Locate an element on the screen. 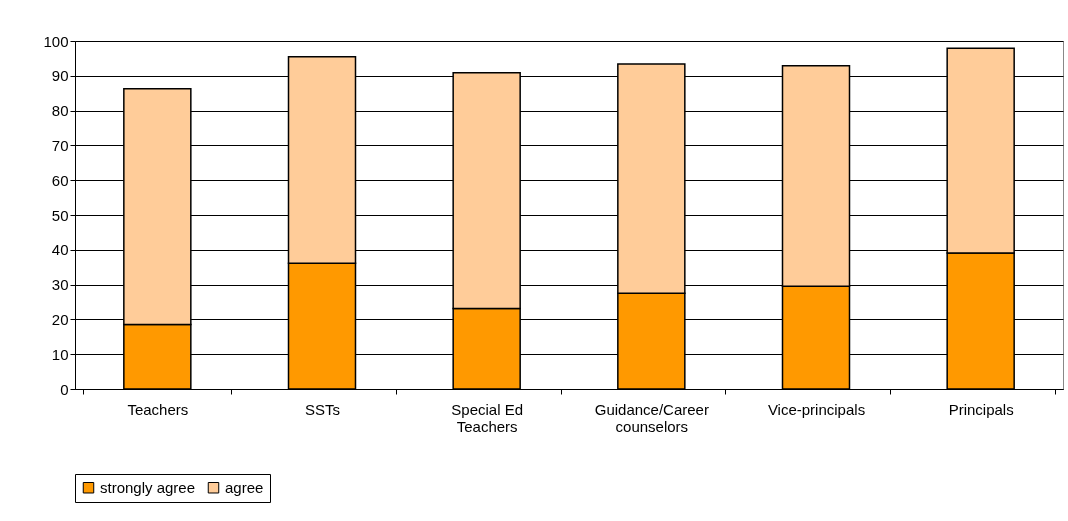 The image size is (1068, 521). y-tick-label: 60 is located at coordinates (60, 180).